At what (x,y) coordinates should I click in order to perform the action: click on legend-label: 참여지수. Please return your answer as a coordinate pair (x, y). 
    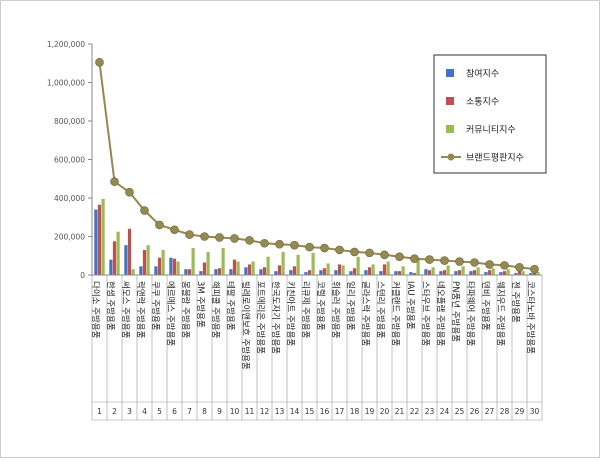
    Looking at the image, I should click on (482, 74).